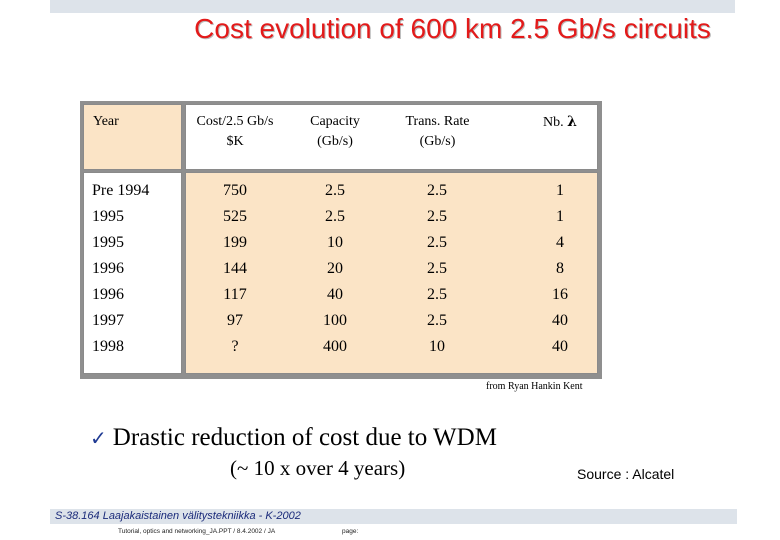 This screenshot has height=540, width=780. What do you see at coordinates (304, 437) in the screenshot?
I see `bullet-text: Drastic reduction of cost due to WDM` at bounding box center [304, 437].